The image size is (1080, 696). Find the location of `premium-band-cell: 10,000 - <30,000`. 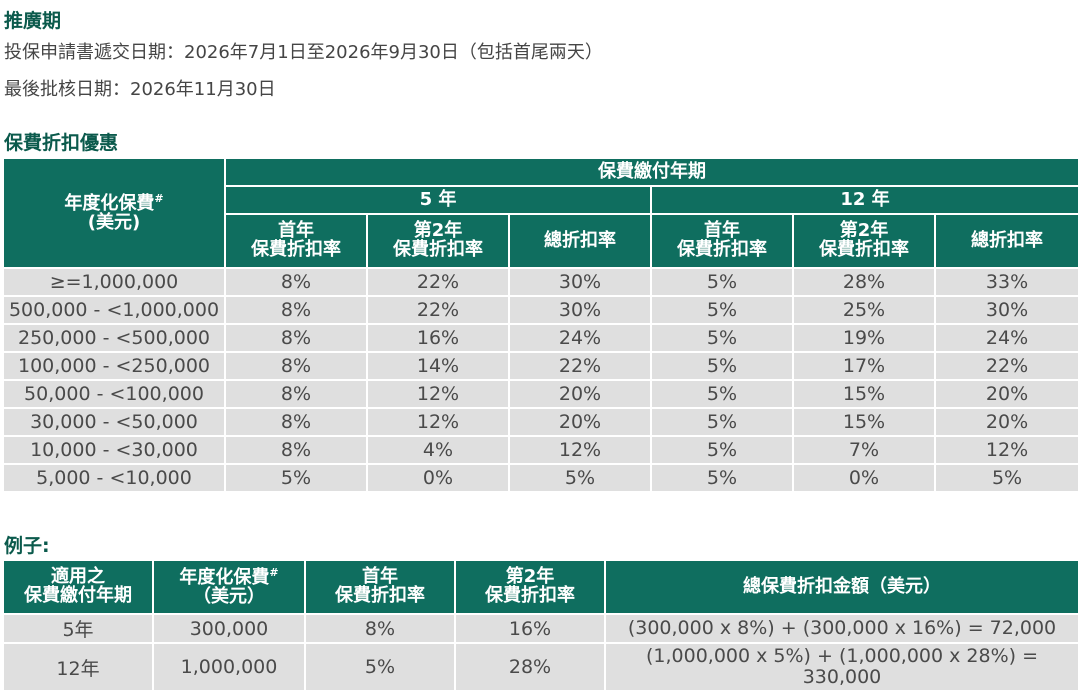

premium-band-cell: 10,000 - <30,000 is located at coordinates (114, 450).